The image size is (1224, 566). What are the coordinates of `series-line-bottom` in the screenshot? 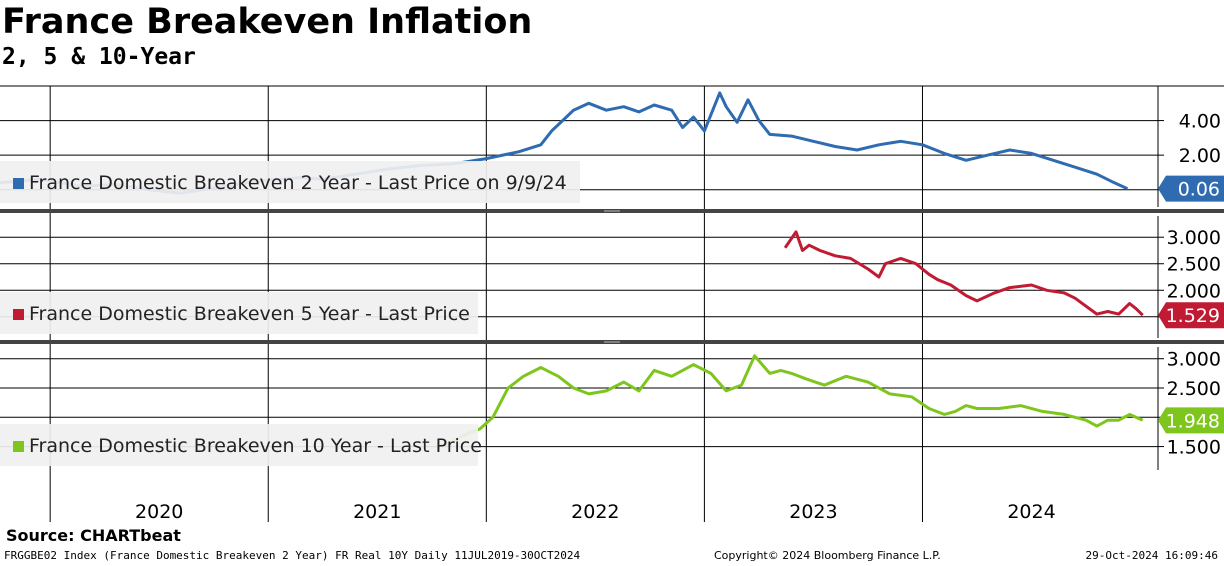 It's located at (789, 401).